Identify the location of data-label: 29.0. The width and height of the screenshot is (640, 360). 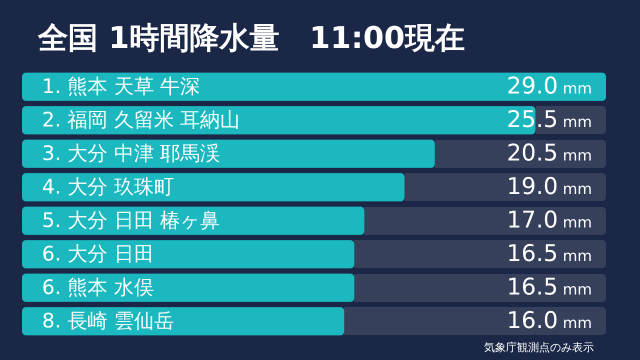
(532, 87).